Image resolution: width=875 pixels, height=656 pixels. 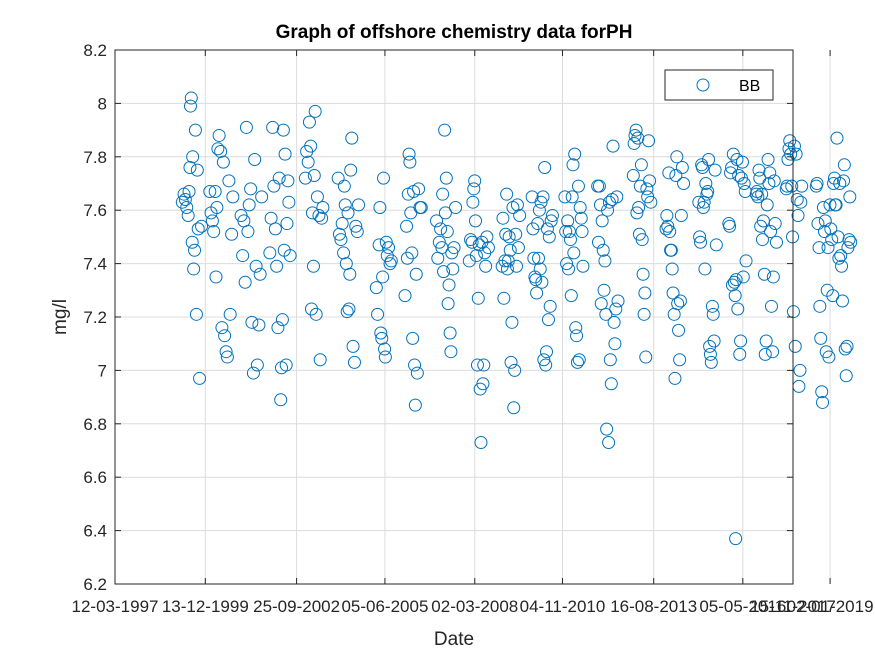 What do you see at coordinates (703, 85) in the screenshot?
I see `legend-marker-icon` at bounding box center [703, 85].